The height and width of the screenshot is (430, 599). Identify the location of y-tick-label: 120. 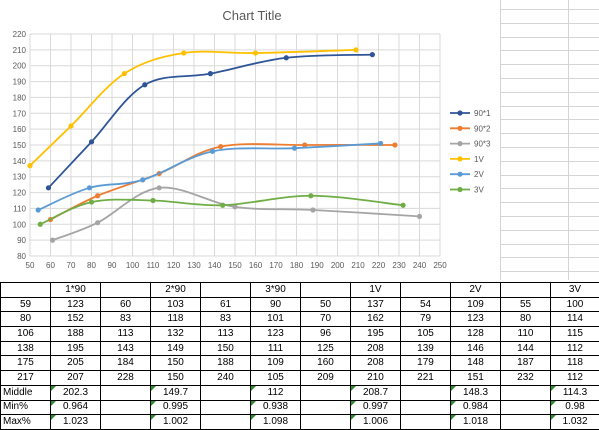
(20, 193).